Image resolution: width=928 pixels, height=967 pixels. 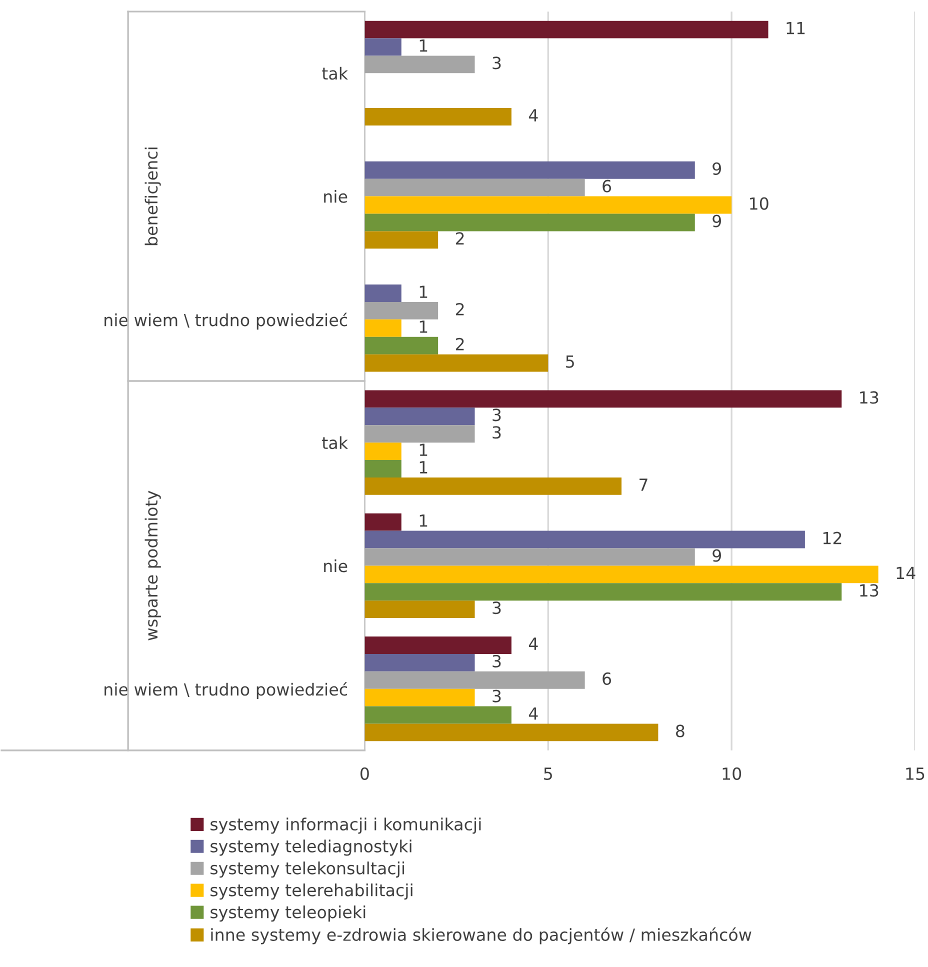 What do you see at coordinates (548, 774) in the screenshot?
I see `x-tick-label: 5` at bounding box center [548, 774].